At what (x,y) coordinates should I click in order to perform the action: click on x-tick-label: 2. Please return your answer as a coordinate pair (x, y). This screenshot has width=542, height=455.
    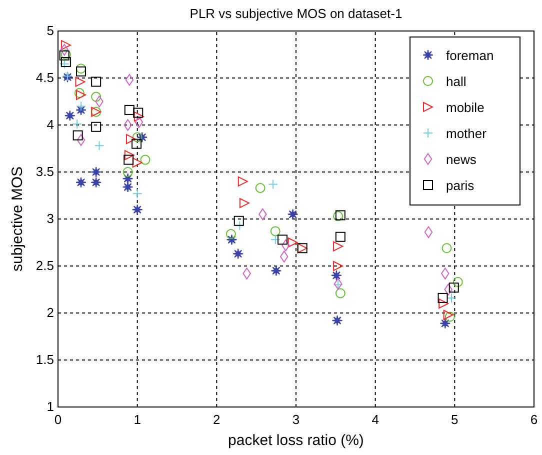
    Looking at the image, I should click on (216, 419).